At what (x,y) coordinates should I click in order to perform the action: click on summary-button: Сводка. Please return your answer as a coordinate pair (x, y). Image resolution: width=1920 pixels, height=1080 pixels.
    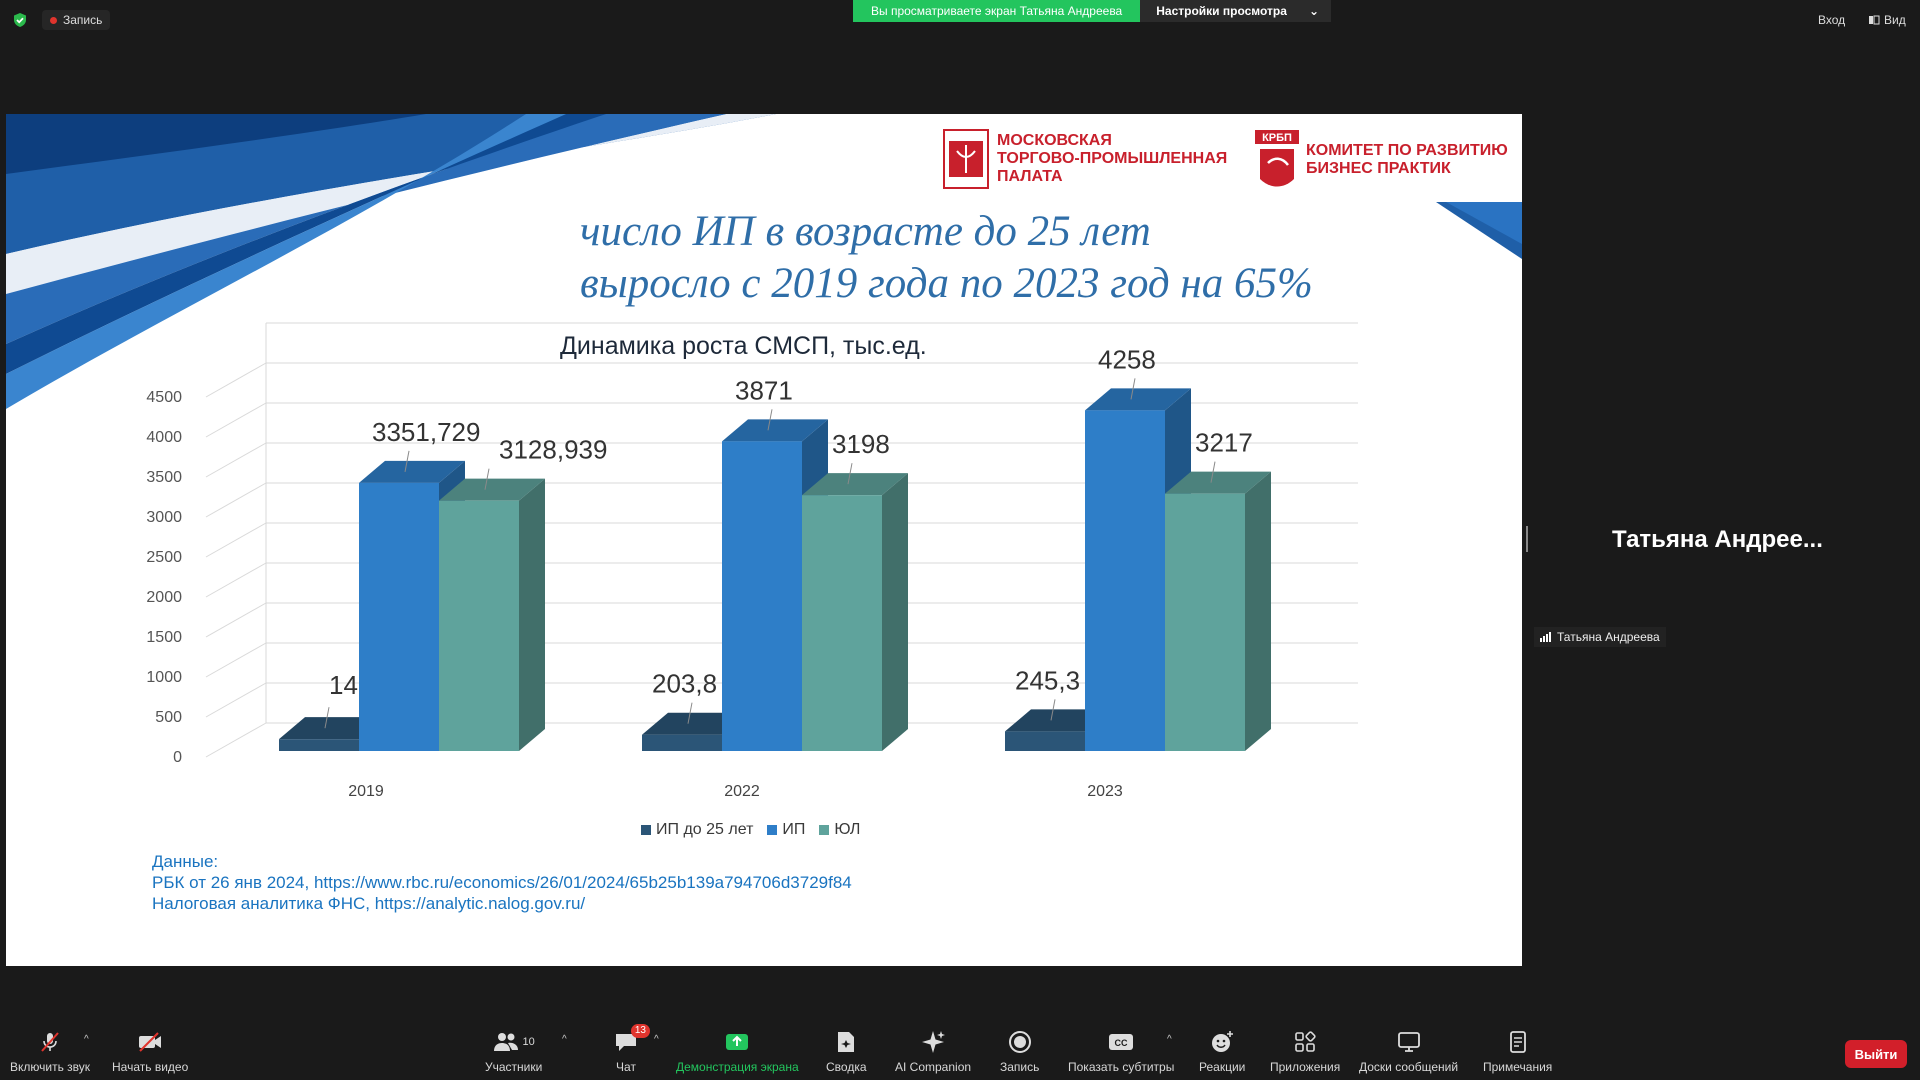
    Looking at the image, I should click on (846, 1052).